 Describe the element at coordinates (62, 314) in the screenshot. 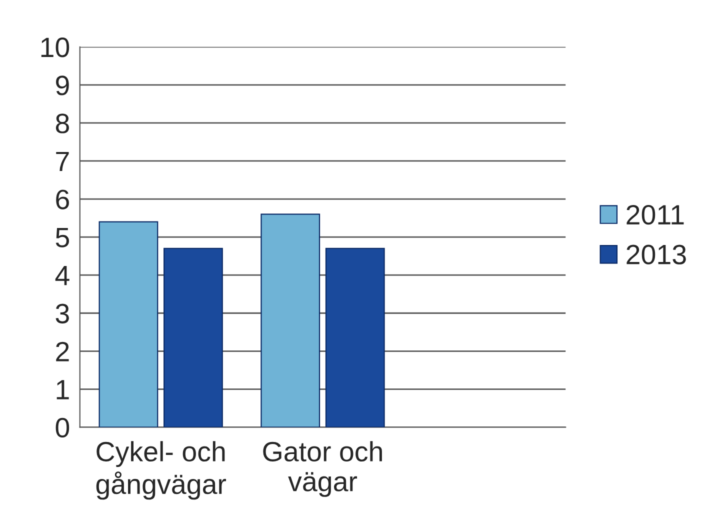

I see `y-tick-label: 3` at that location.